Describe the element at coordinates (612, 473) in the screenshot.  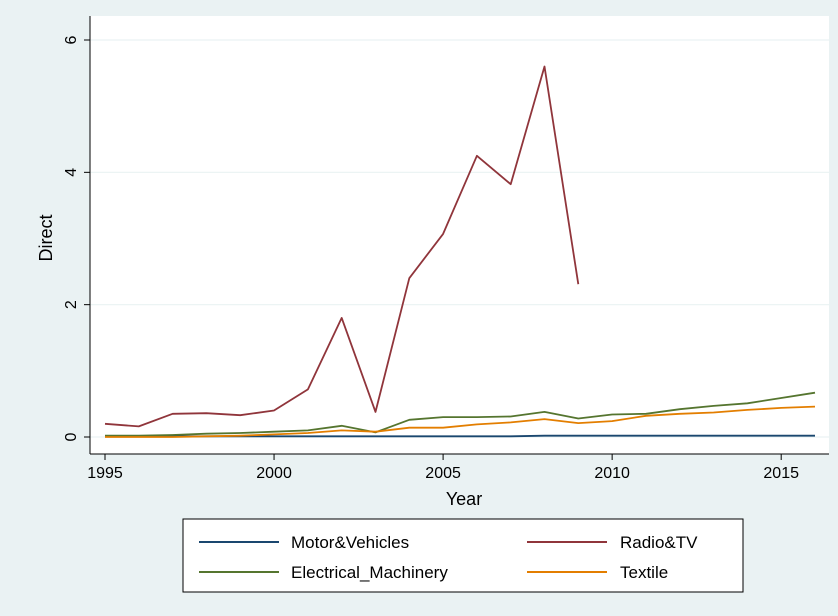
I see `x-tick-label: 2010` at that location.